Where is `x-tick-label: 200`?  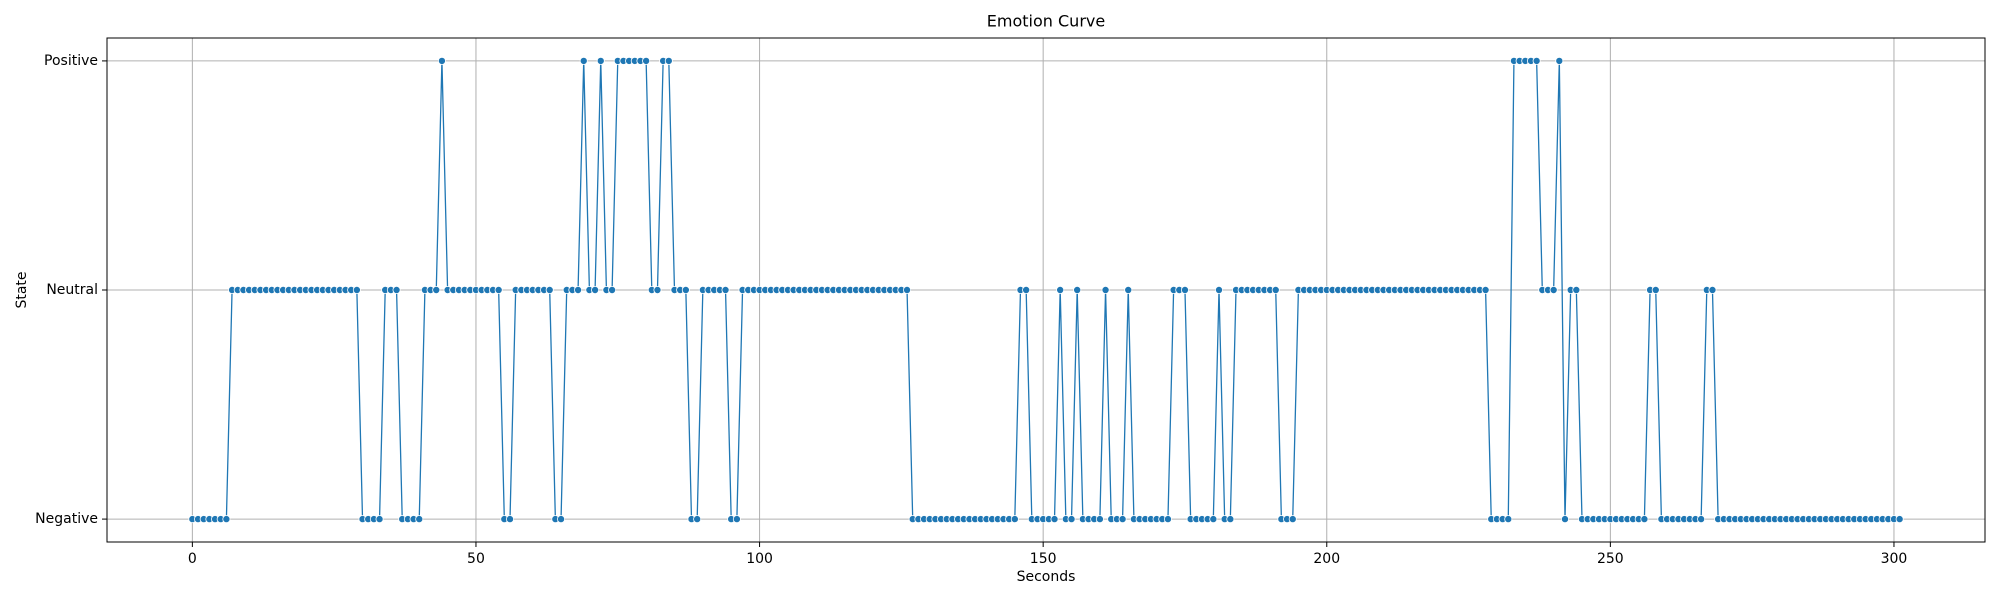 x-tick-label: 200 is located at coordinates (1326, 559).